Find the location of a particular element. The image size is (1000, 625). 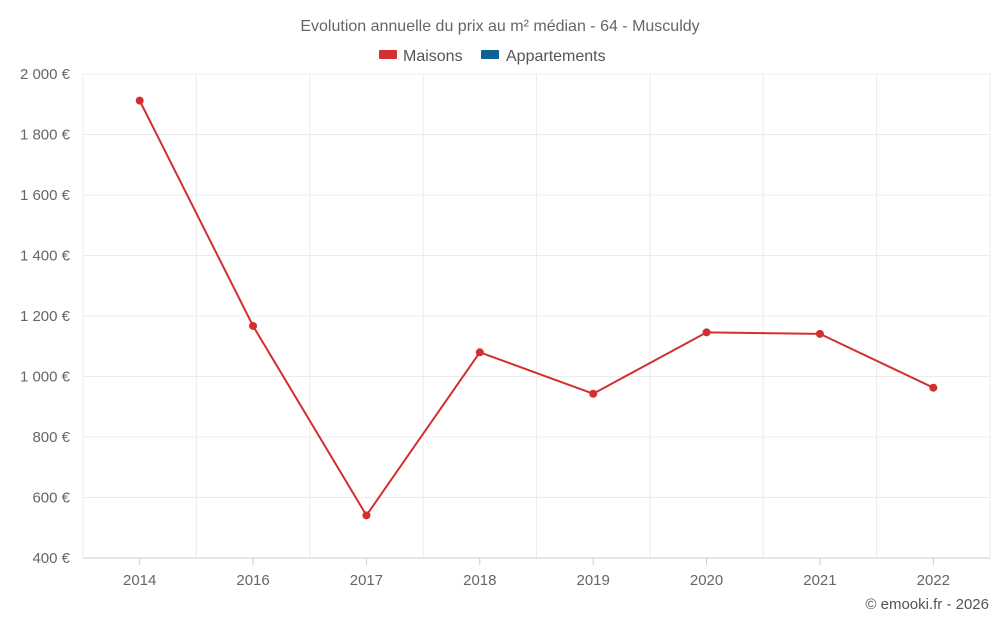

legend: Maisons Appartements is located at coordinates (492, 56).